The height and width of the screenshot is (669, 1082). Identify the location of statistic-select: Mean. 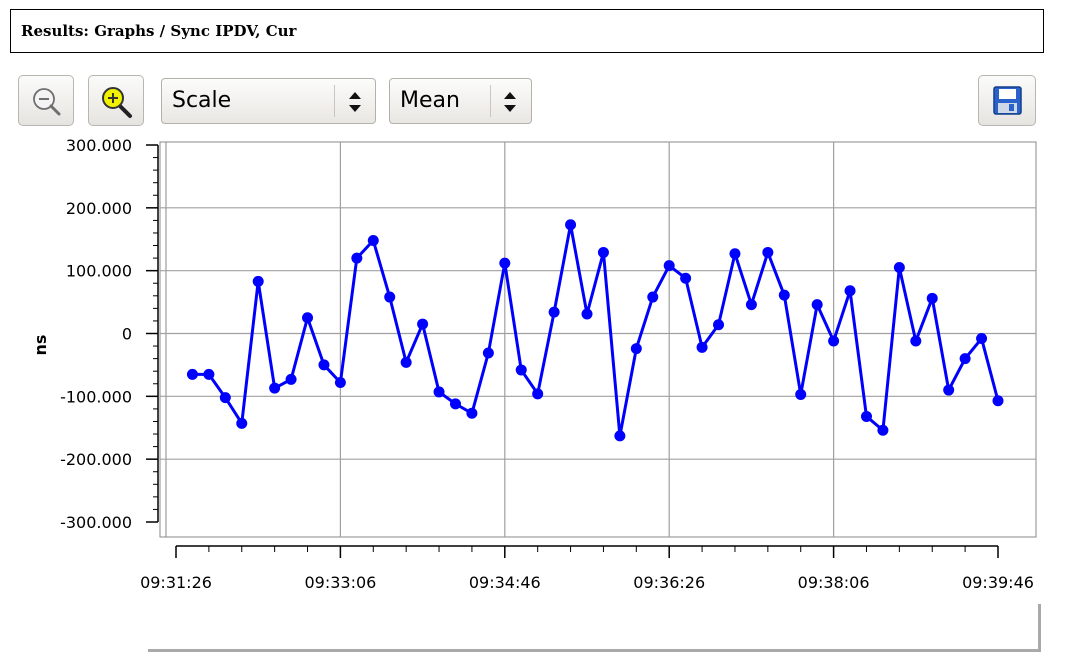
(460, 101).